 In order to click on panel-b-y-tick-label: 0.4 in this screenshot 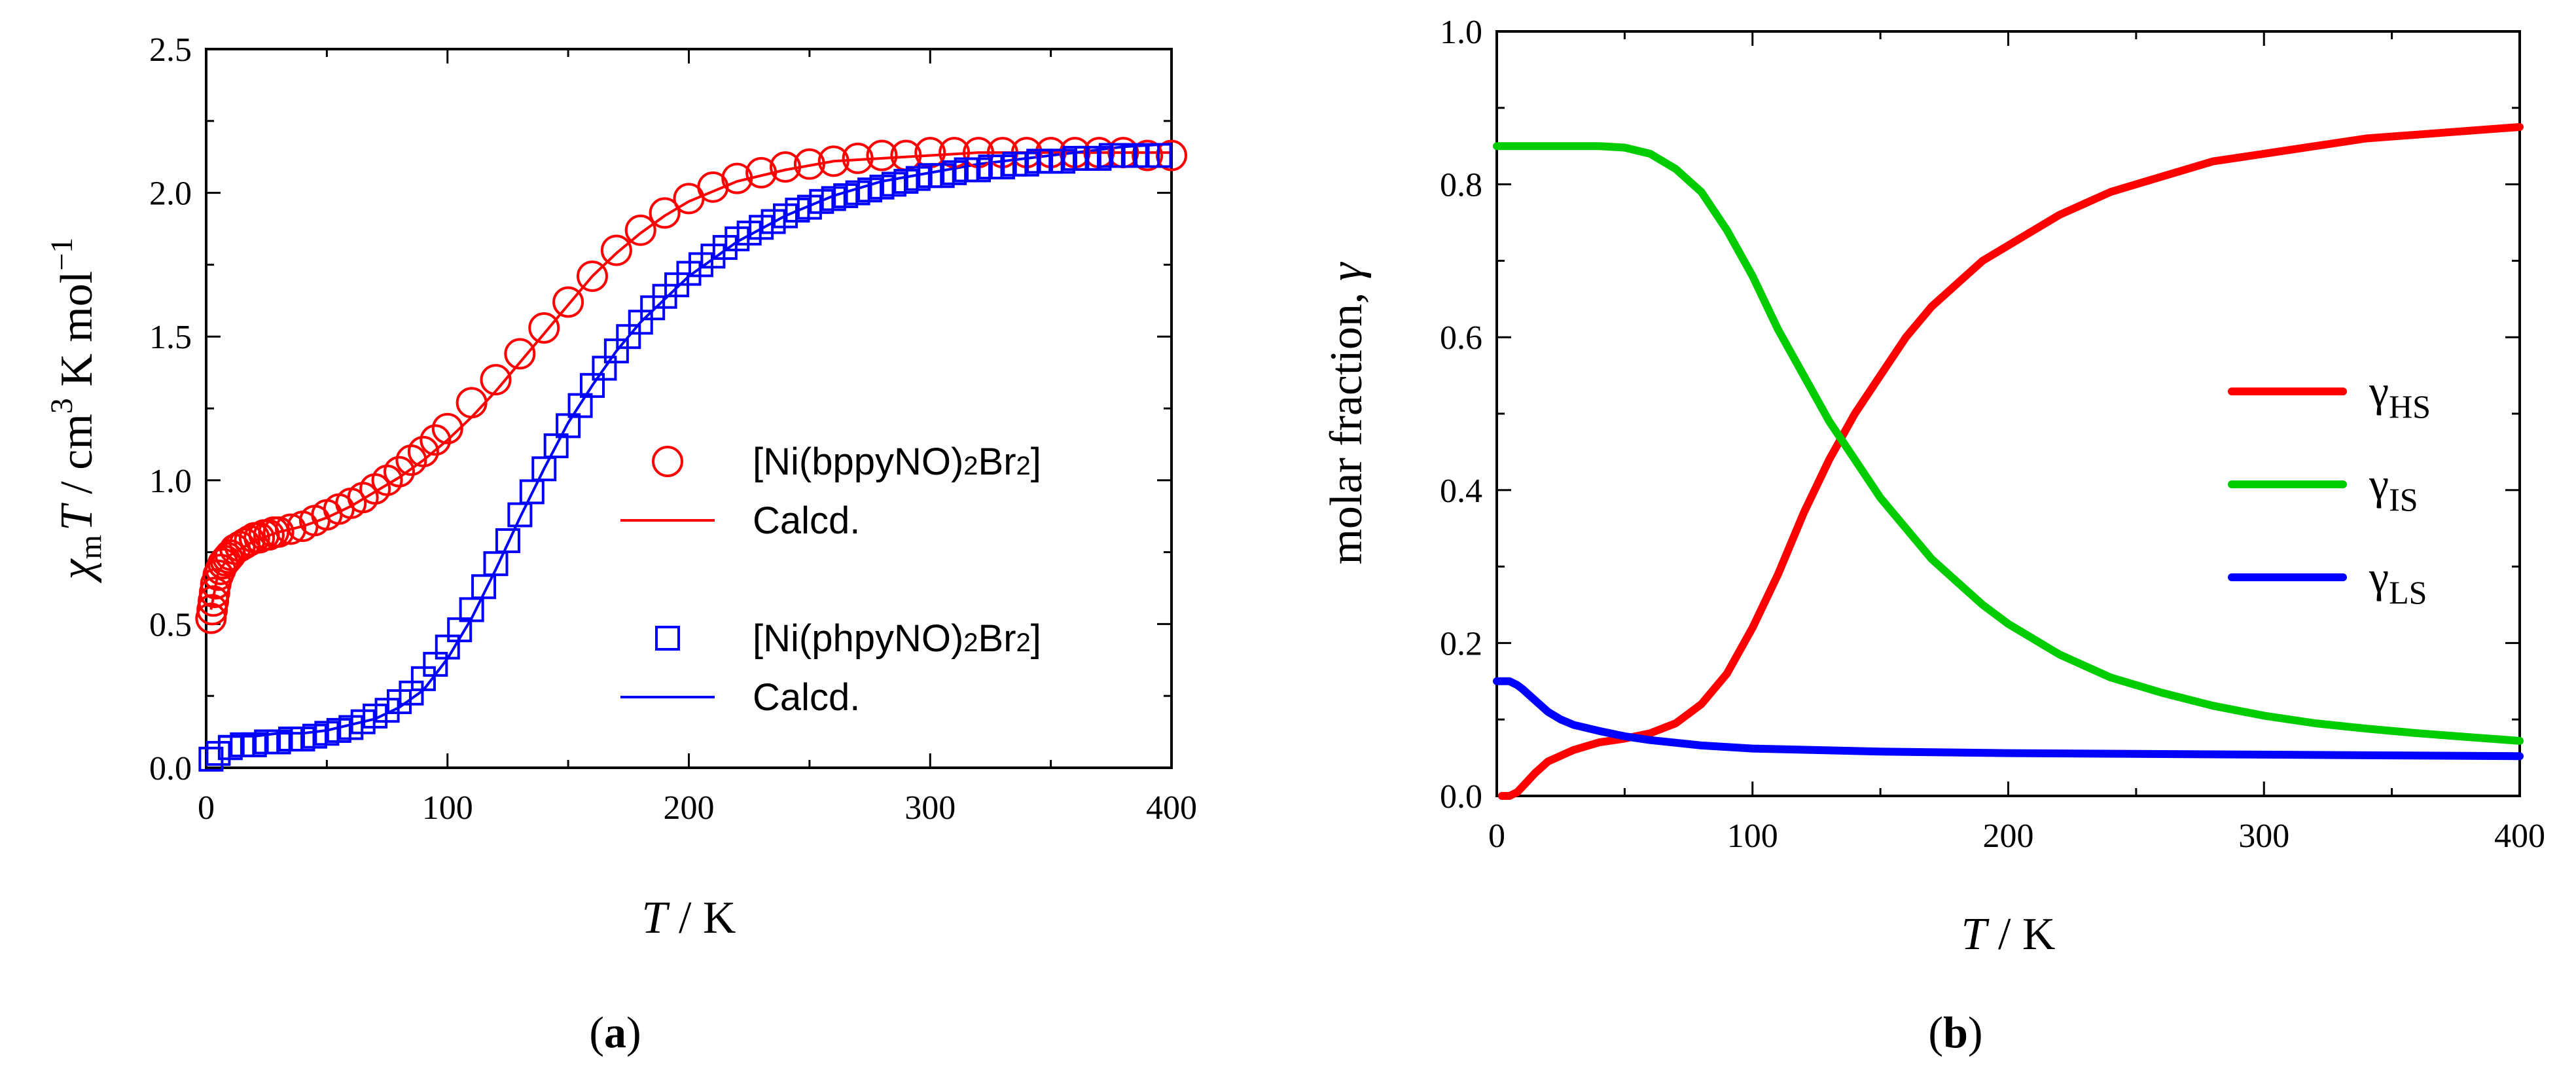, I will do `click(1461, 491)`.